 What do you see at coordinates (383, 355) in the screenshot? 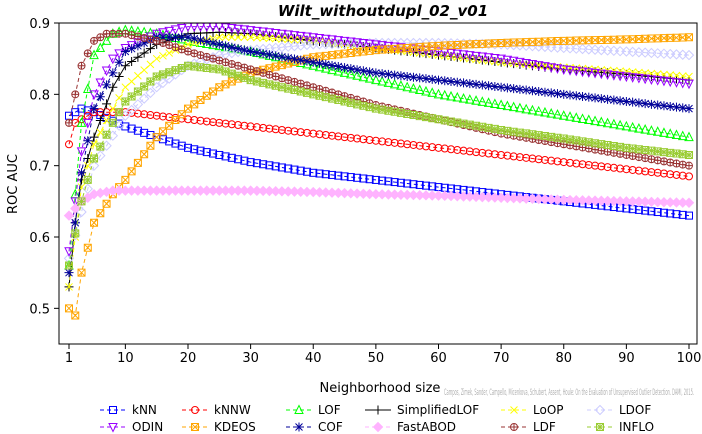
I see `x-axis: 1 10 20 30 40 50 60 70 80 90 100` at bounding box center [383, 355].